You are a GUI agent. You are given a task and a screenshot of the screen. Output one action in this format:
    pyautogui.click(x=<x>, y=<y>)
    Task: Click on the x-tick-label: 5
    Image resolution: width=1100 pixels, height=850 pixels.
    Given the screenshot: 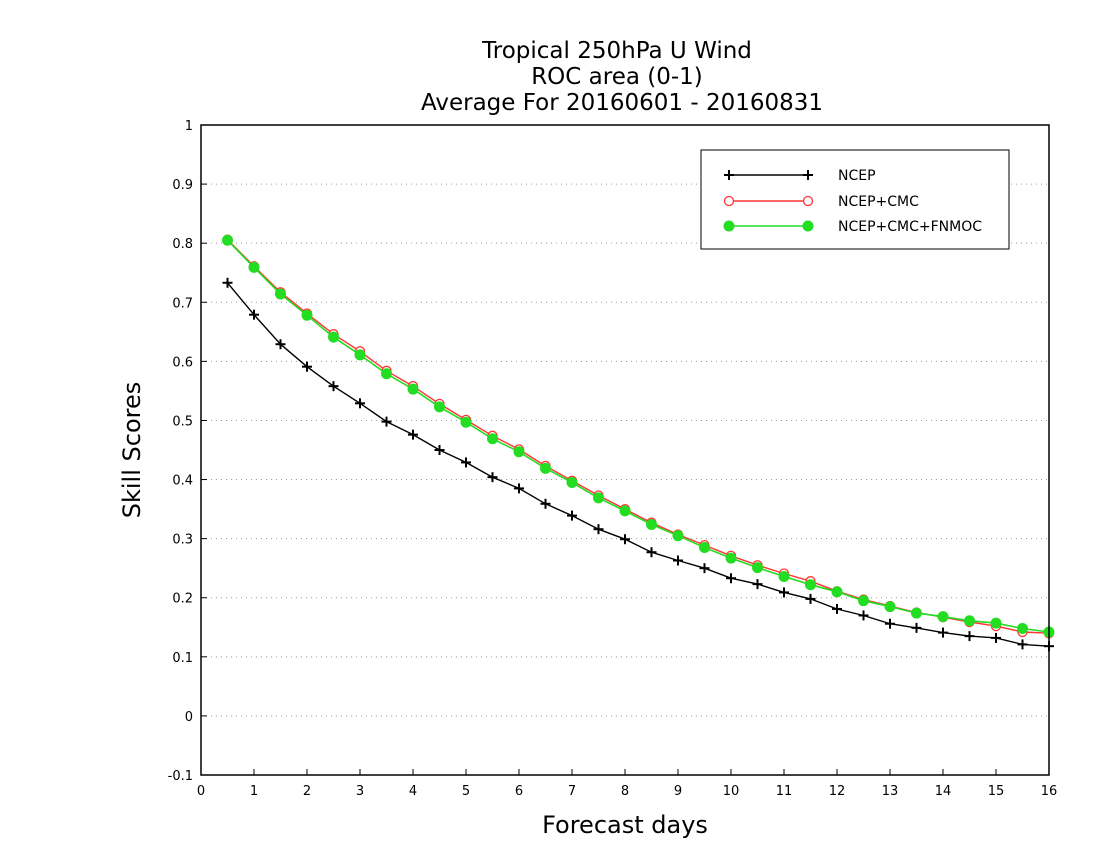 What is the action you would take?
    pyautogui.click(x=466, y=791)
    